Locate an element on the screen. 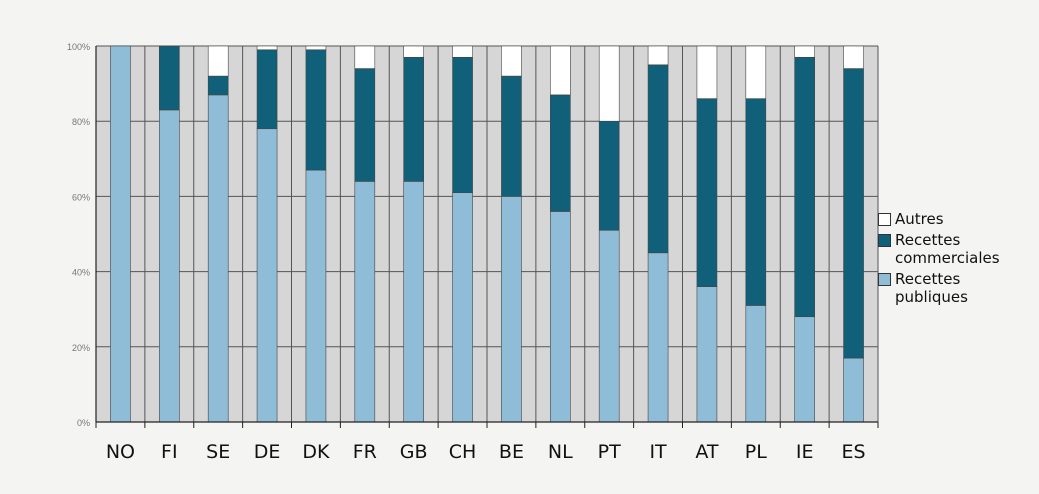 This screenshot has height=494, width=1039. bar-segment-no is located at coordinates (120, 234).